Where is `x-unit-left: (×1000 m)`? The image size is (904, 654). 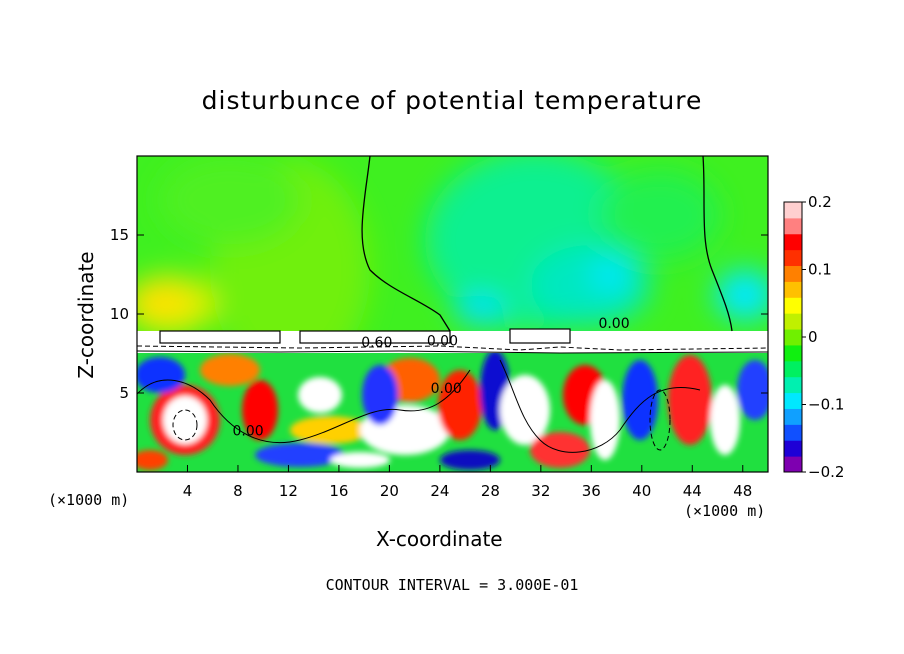
x-unit-left: (×1000 m) is located at coordinates (89, 500).